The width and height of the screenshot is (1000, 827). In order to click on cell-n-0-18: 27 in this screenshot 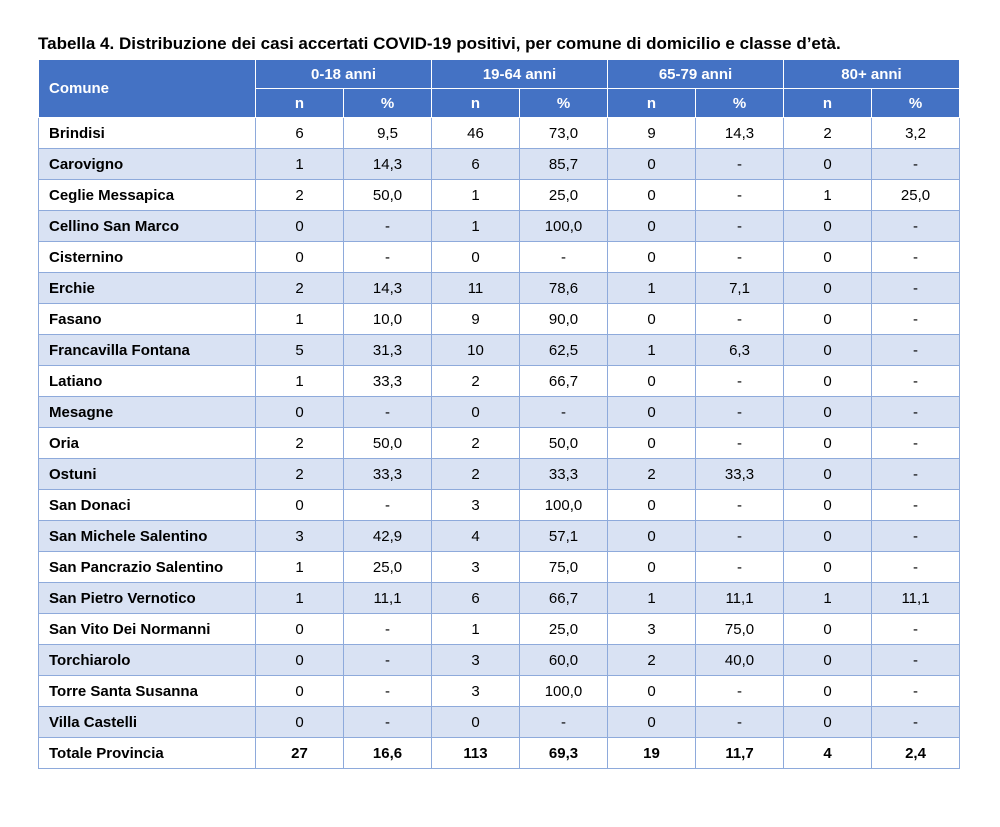, I will do `click(299, 753)`.